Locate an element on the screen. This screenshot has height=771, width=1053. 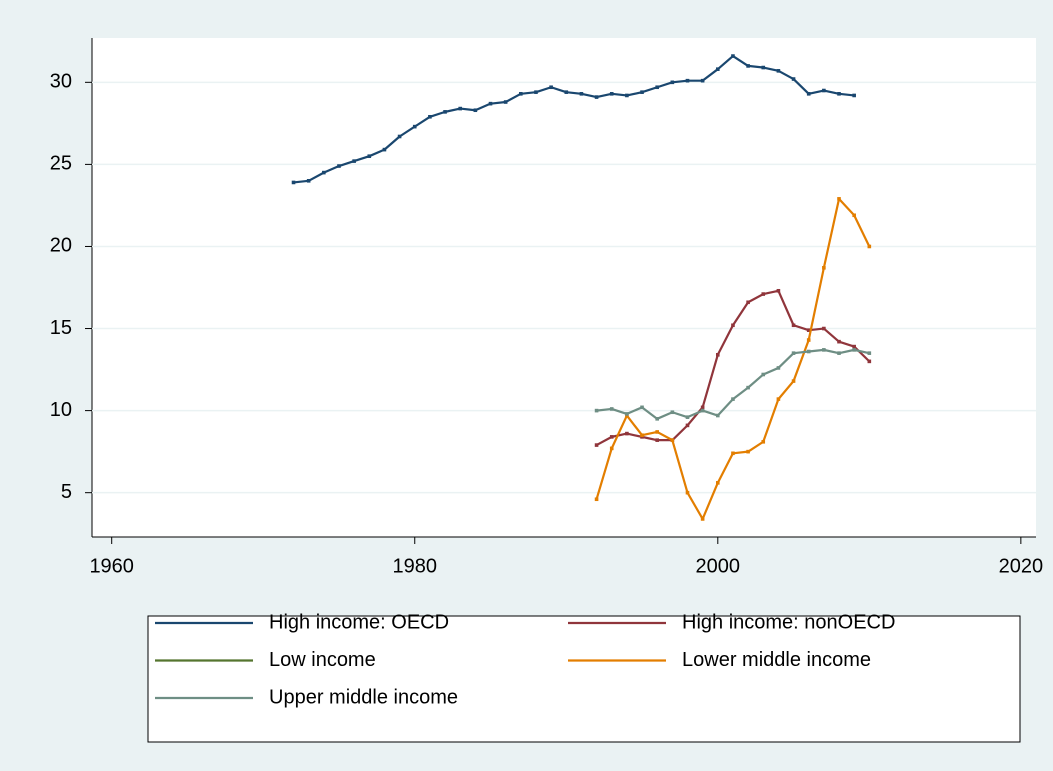
legend-label: Low income is located at coordinates (322, 660).